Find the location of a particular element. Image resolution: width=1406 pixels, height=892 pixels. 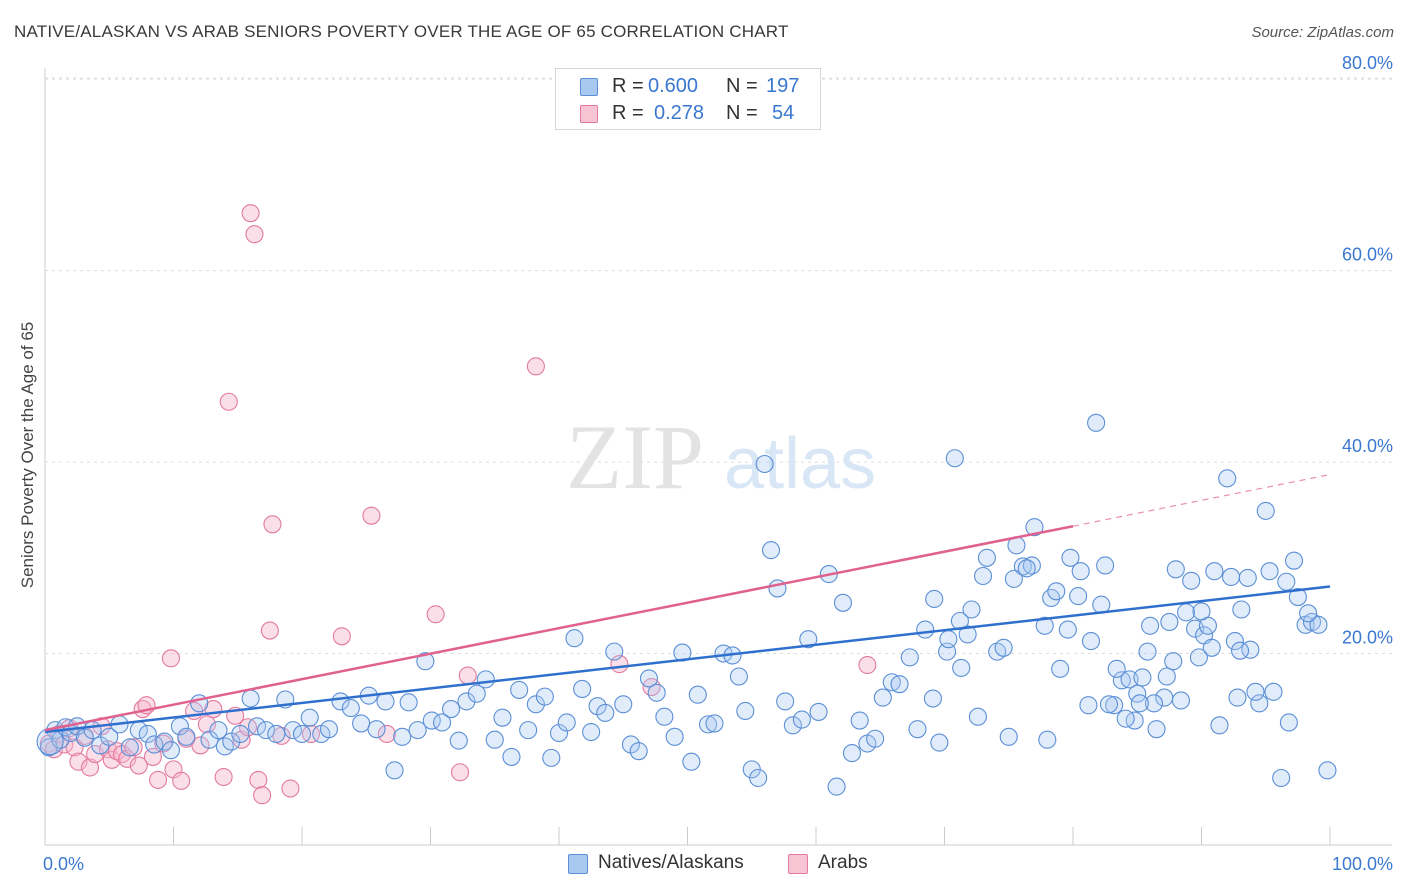

x-tick-label-min: 0.0% is located at coordinates (63, 864).